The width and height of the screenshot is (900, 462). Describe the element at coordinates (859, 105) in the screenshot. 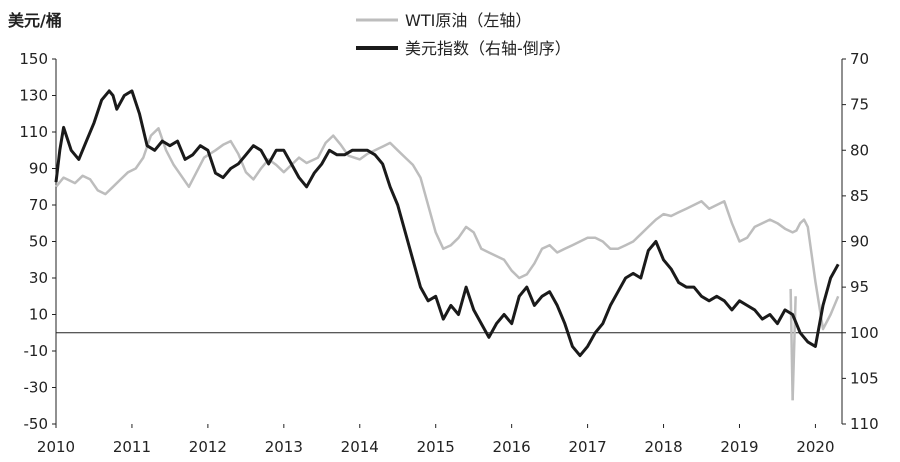

I see `right-tick-label: 75` at that location.